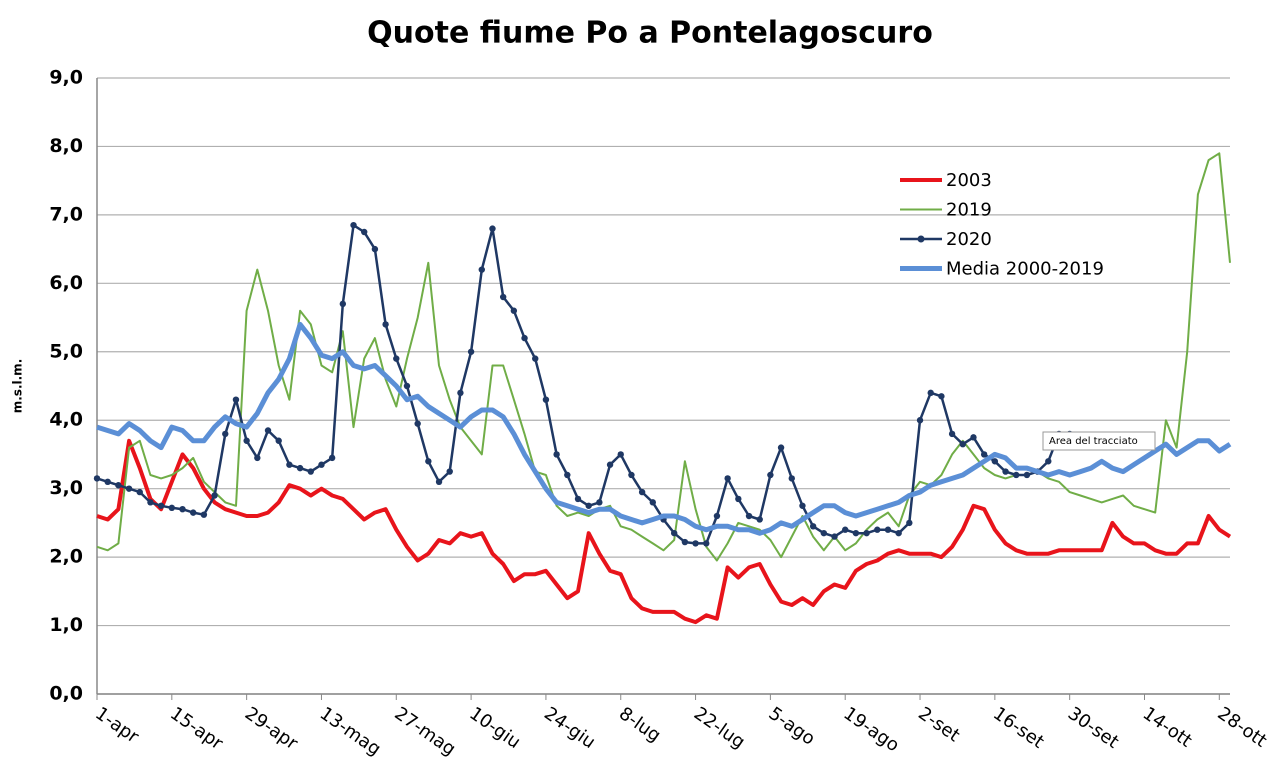 This screenshot has height=776, width=1288. Describe the element at coordinates (921, 239) in the screenshot. I see `legend-marker` at that location.